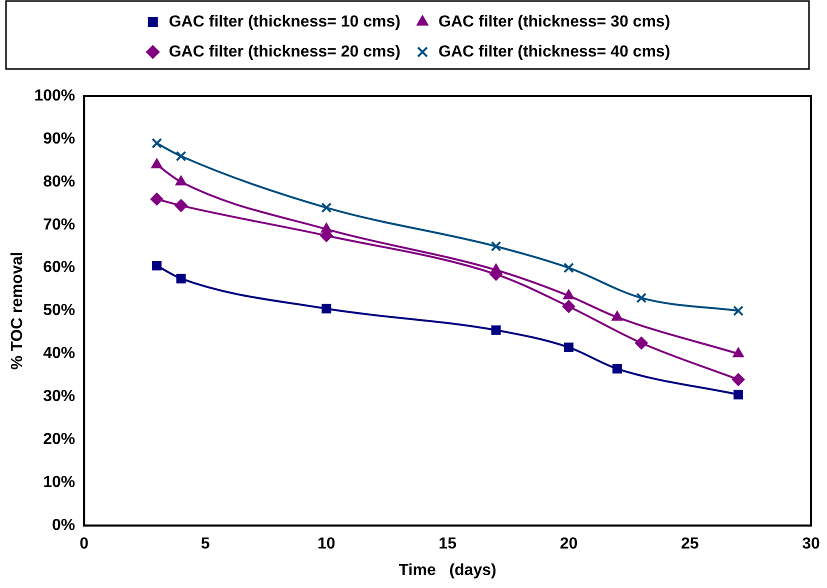 The image size is (827, 588). I want to click on y-axis-title: % TOC removal, so click(17, 311).